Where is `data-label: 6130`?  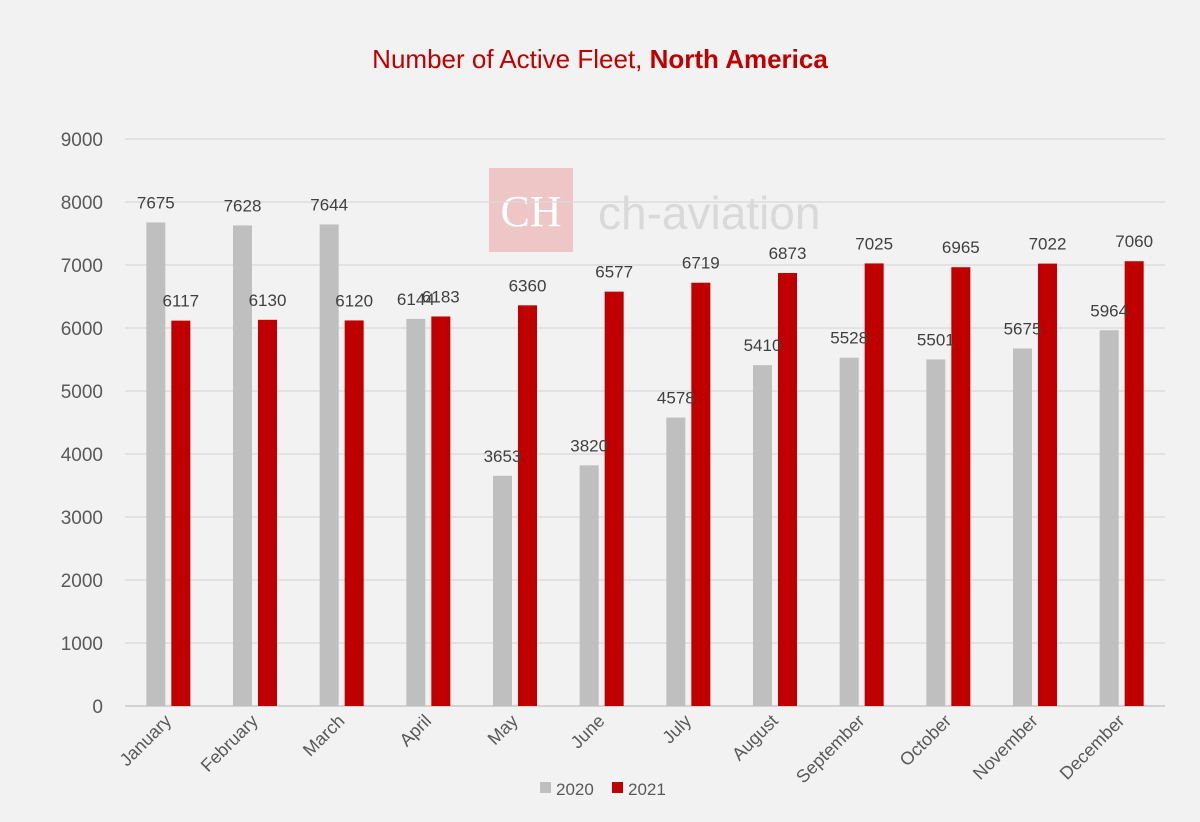 data-label: 6130 is located at coordinates (268, 300).